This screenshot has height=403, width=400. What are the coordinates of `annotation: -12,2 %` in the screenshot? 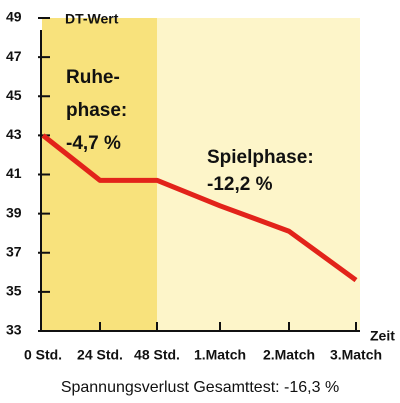 It's located at (240, 184).